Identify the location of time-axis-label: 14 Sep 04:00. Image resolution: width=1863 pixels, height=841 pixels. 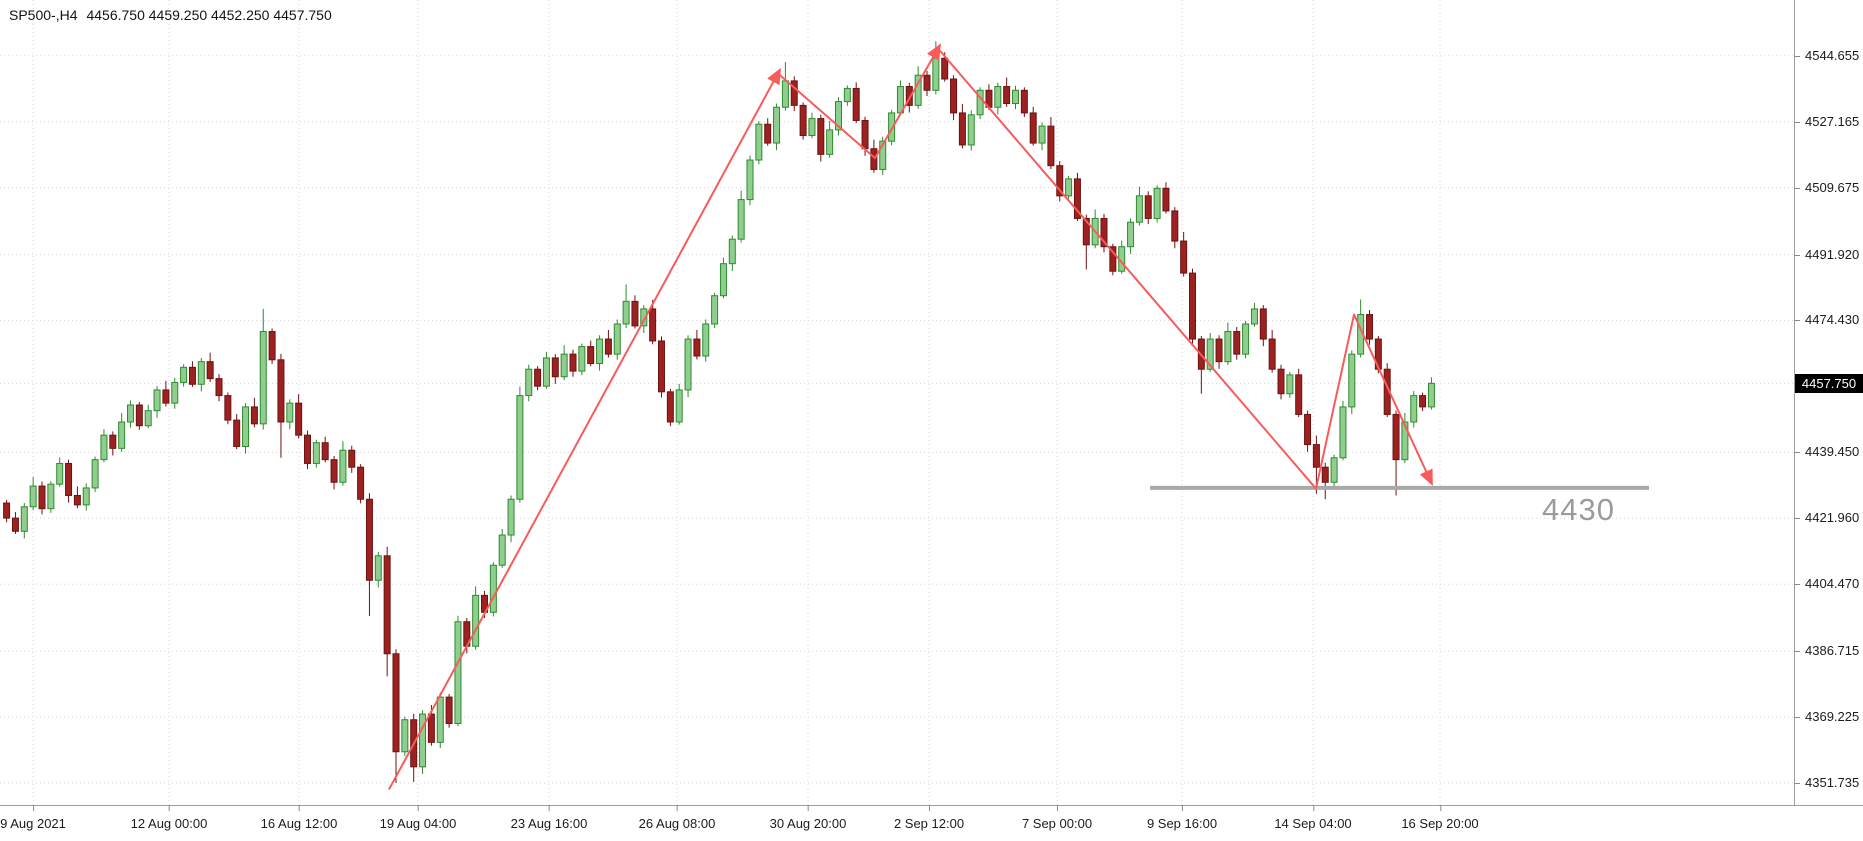
(1313, 818).